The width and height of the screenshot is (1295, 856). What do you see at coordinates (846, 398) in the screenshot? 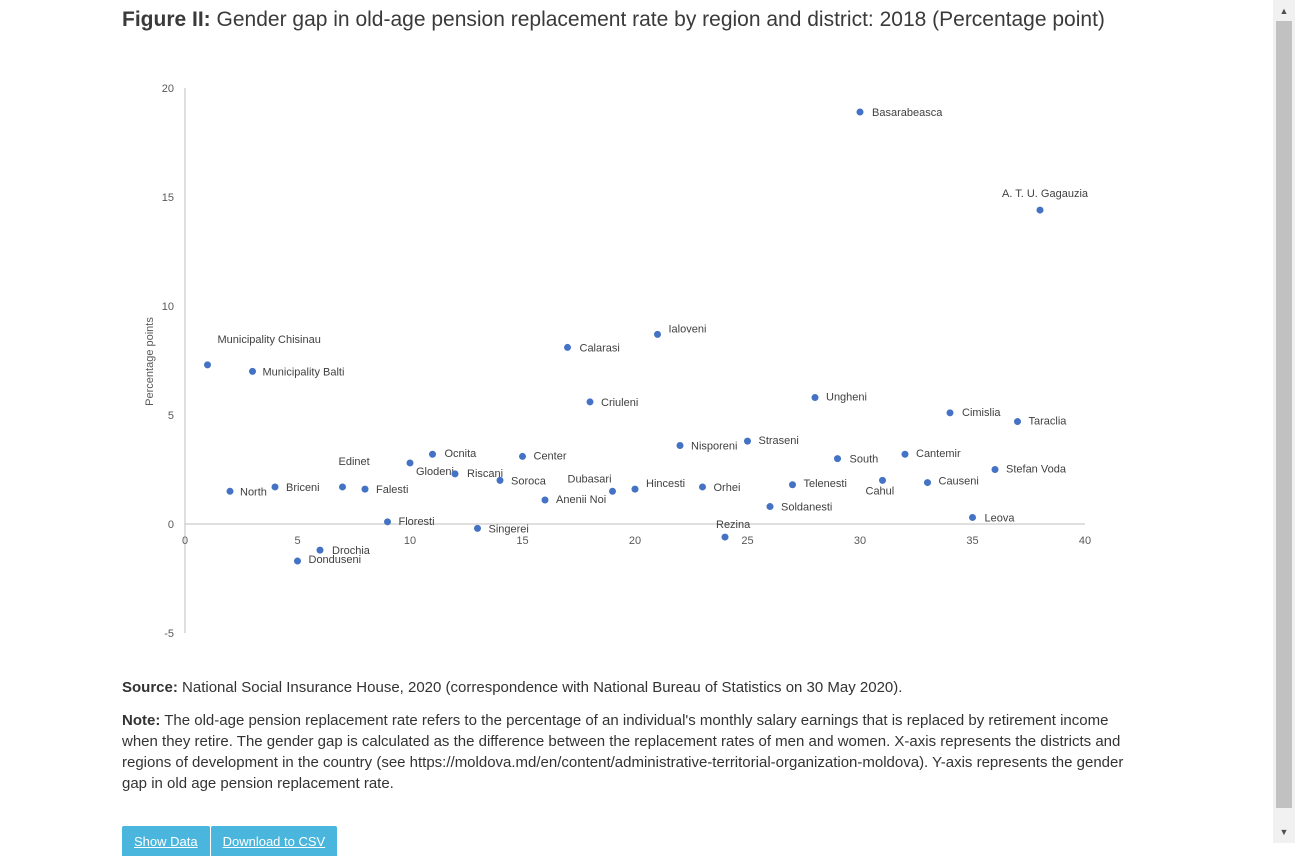
I see `data-label: Ungheni` at bounding box center [846, 398].